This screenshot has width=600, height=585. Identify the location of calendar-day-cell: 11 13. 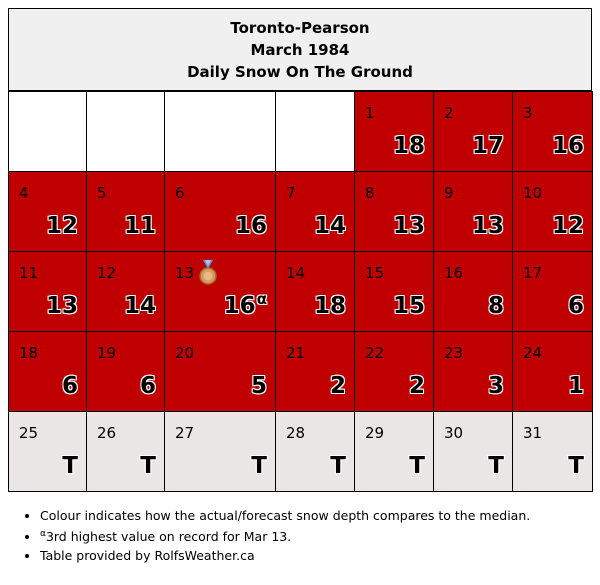
(47, 291).